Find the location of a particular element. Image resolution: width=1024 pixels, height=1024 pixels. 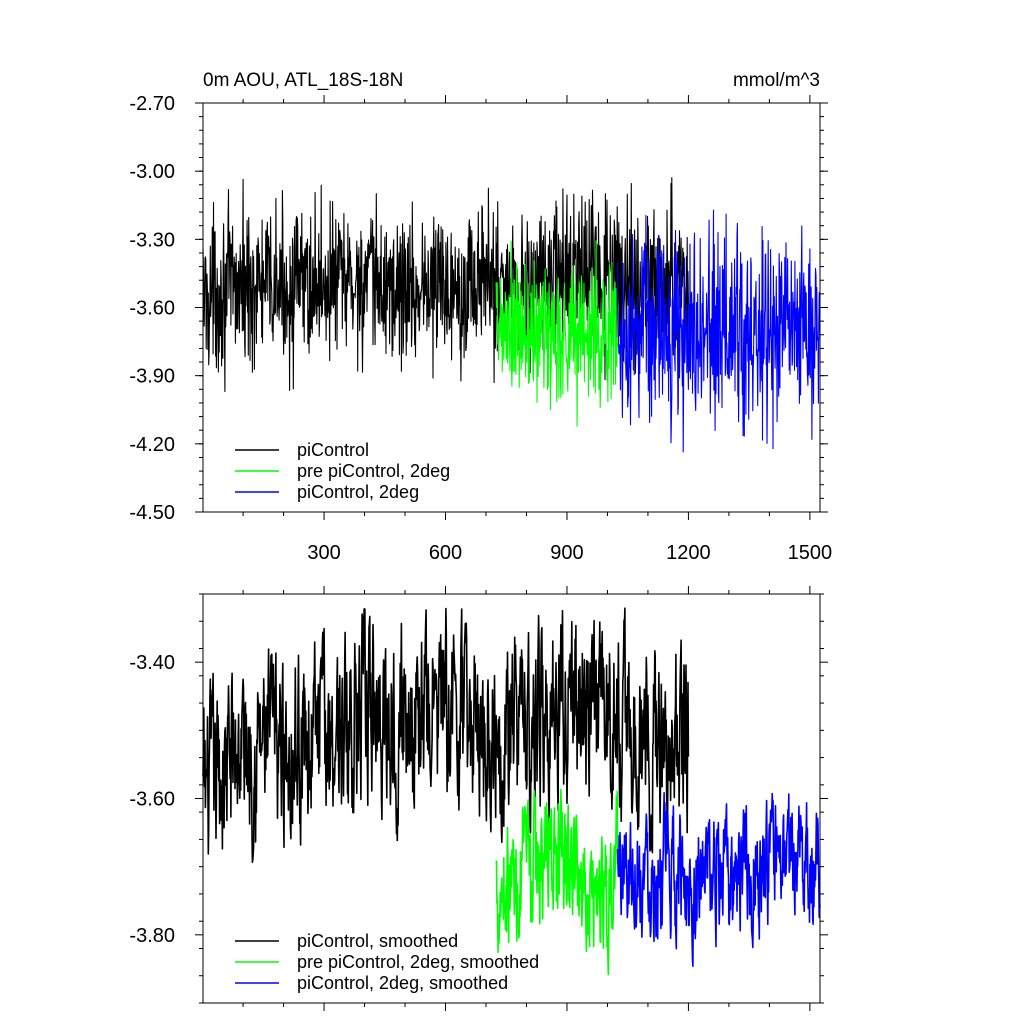

legend-label: piControl, 2deg is located at coordinates (358, 492).